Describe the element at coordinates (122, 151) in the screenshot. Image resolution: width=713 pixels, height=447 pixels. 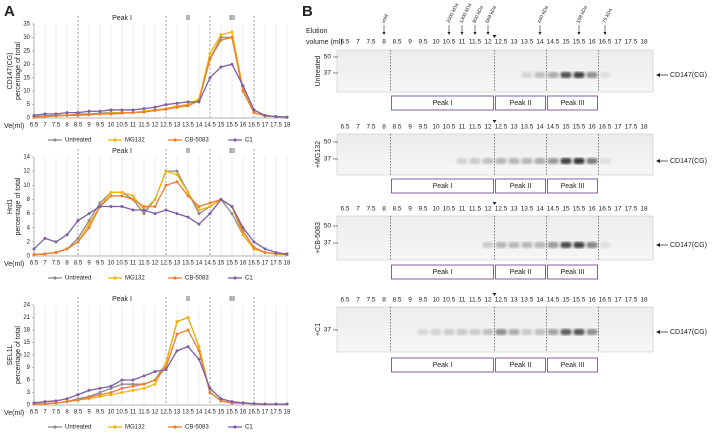
I see `peak-label: Peak I` at that location.